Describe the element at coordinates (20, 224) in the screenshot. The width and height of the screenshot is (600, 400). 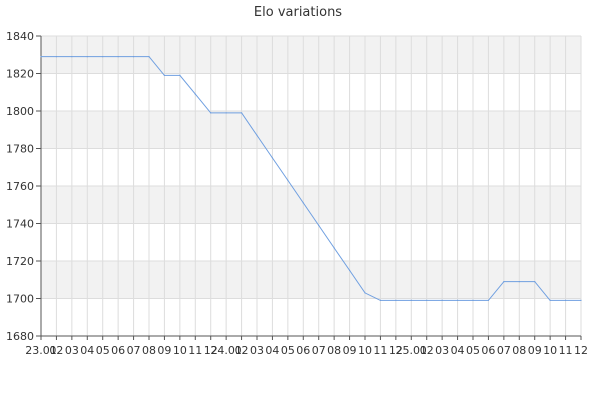
I see `y-tick-label: 1740` at that location.